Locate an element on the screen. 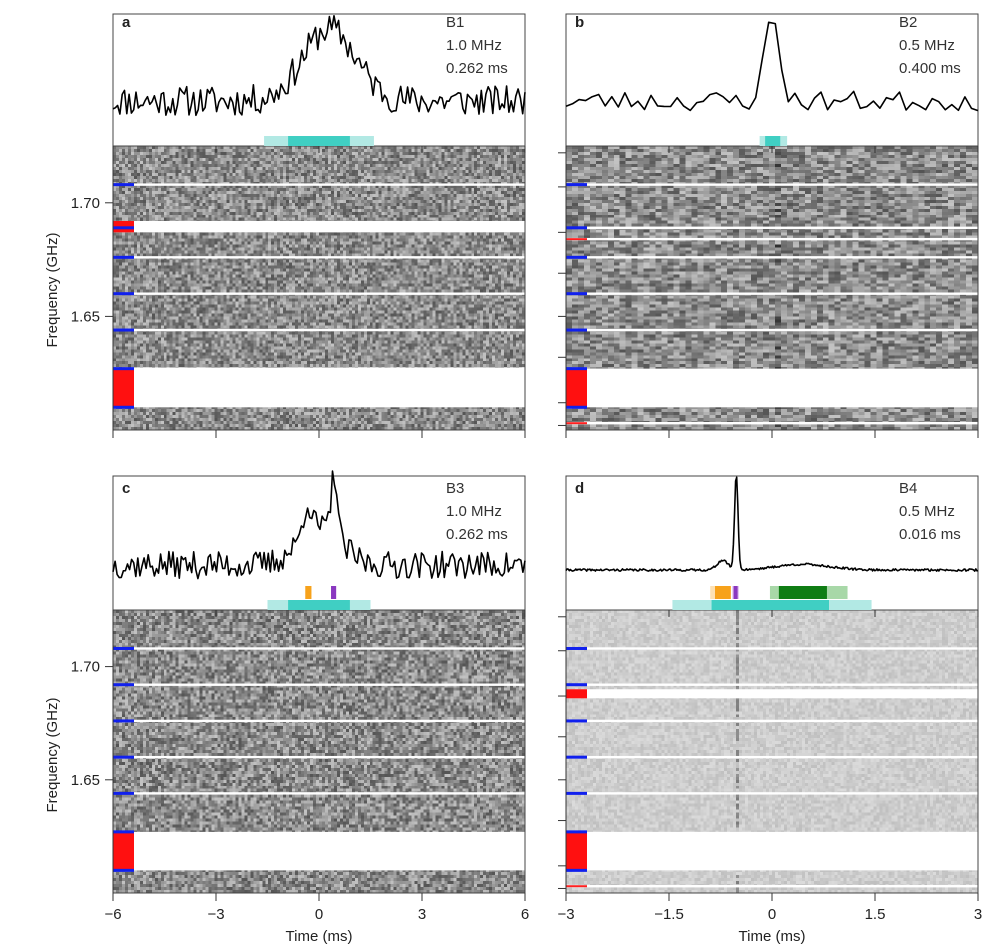  x-tick-label: 6 is located at coordinates (525, 914).